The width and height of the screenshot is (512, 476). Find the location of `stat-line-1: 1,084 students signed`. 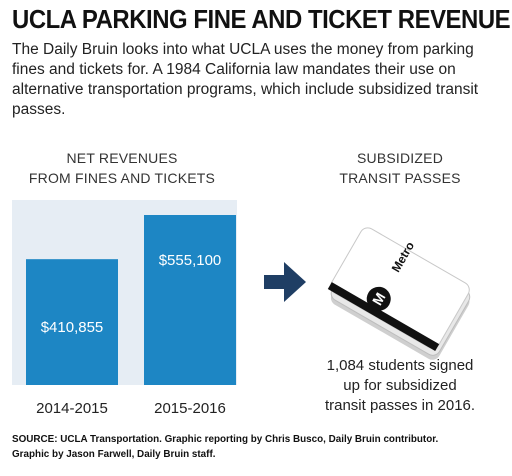

stat-line-1: 1,084 students signed is located at coordinates (400, 365).